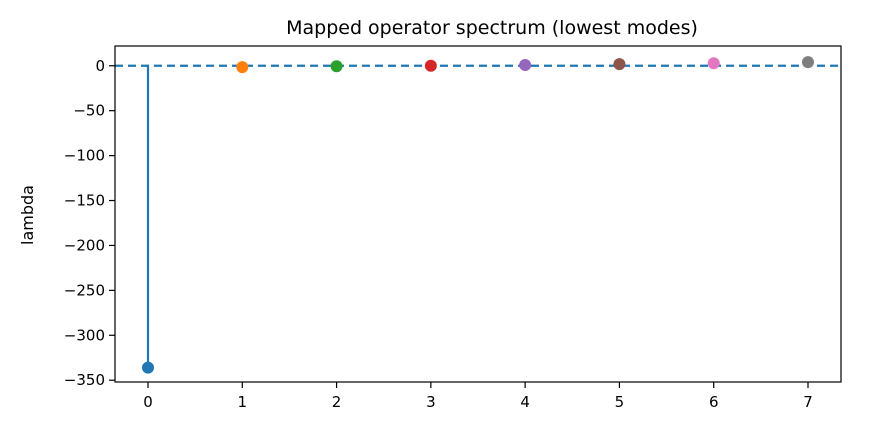  Describe the element at coordinates (525, 402) in the screenshot. I see `x-tick-label-4: 4` at that location.